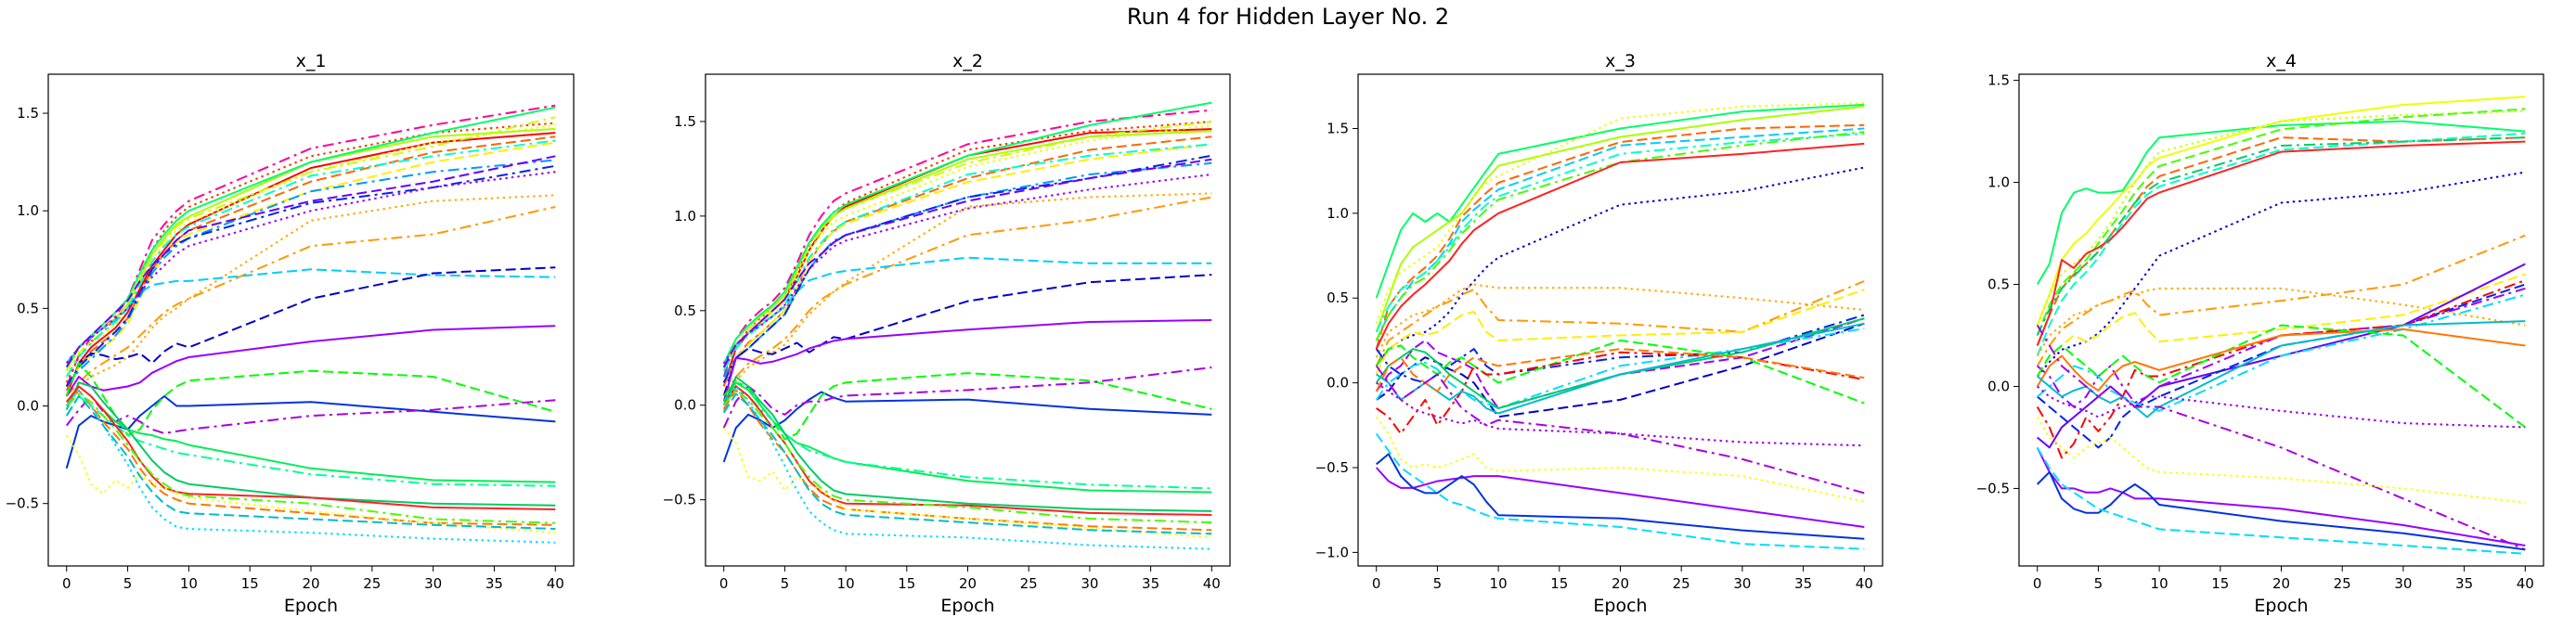  What do you see at coordinates (1288, 17) in the screenshot?
I see `figure-title: Run 4 for Hidden Layer No. 2` at bounding box center [1288, 17].